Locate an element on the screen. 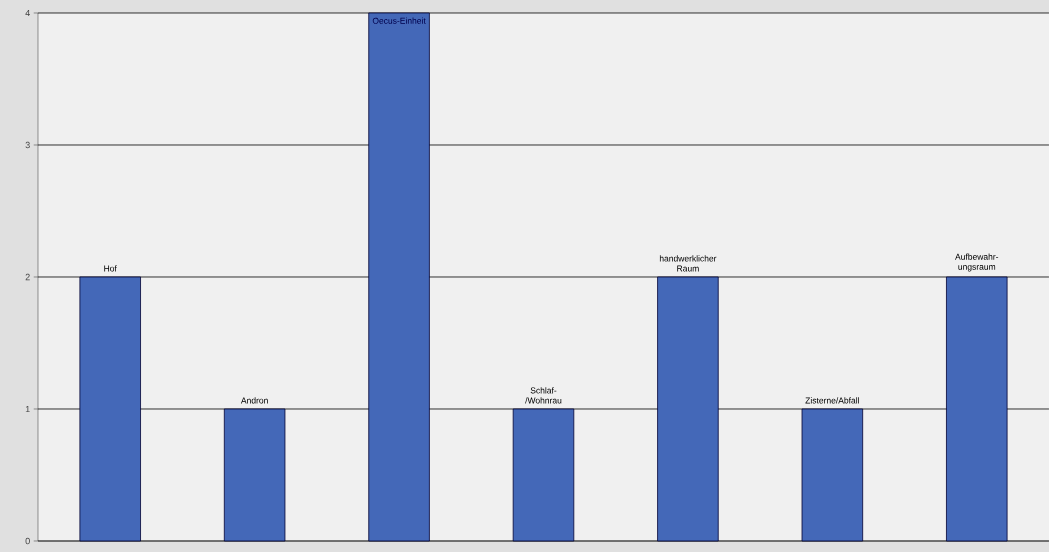 This screenshot has height=552, width=1049. y-tick-label: 0 is located at coordinates (27, 541).